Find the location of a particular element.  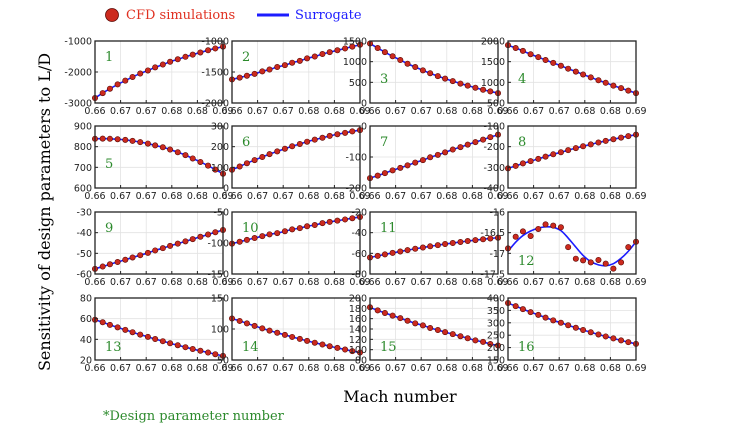

subplot-14: 0.66 0.67 0.67 0.68 0.68 0.69 150 100 50 14 is located at coordinates (291, 334).